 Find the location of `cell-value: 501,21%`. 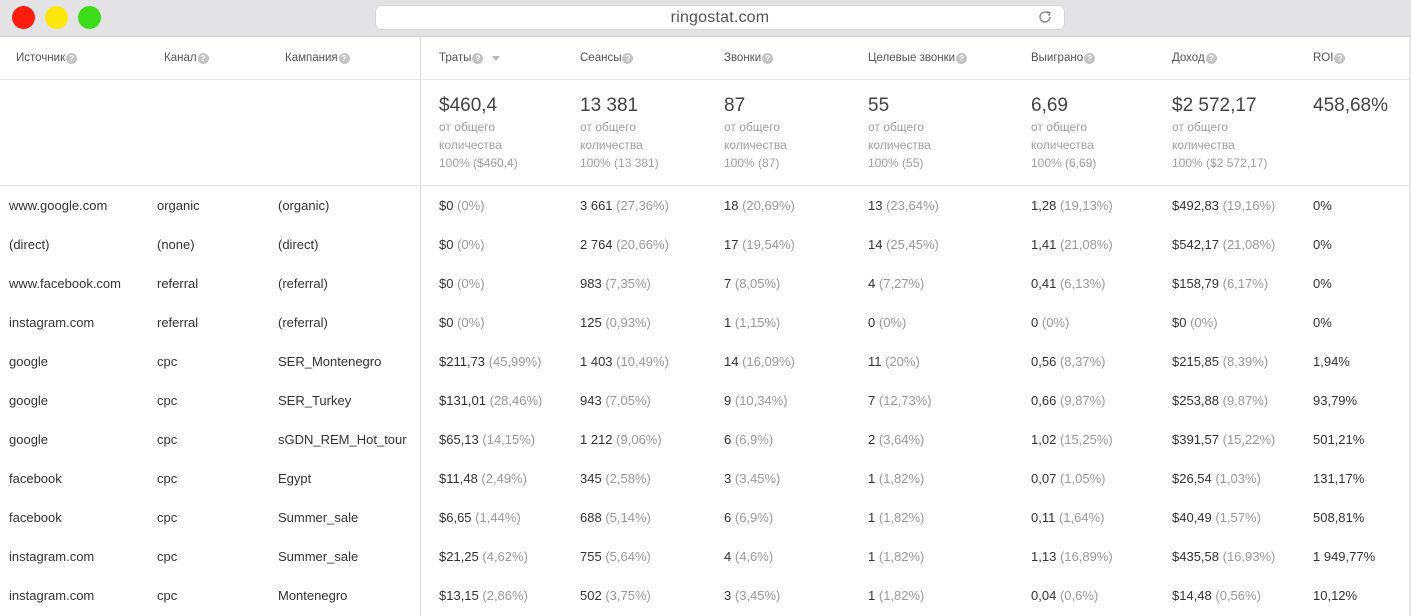

cell-value: 501,21% is located at coordinates (1339, 439).